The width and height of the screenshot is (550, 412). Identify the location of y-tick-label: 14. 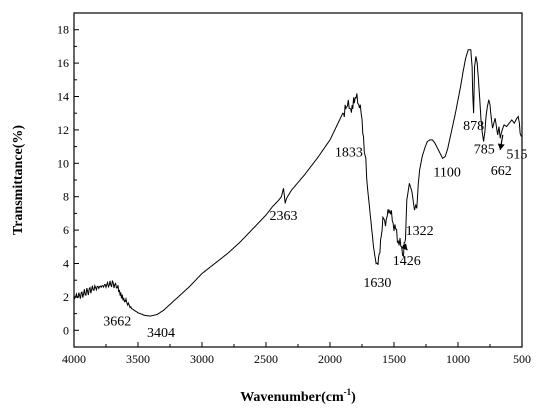
(63, 97).